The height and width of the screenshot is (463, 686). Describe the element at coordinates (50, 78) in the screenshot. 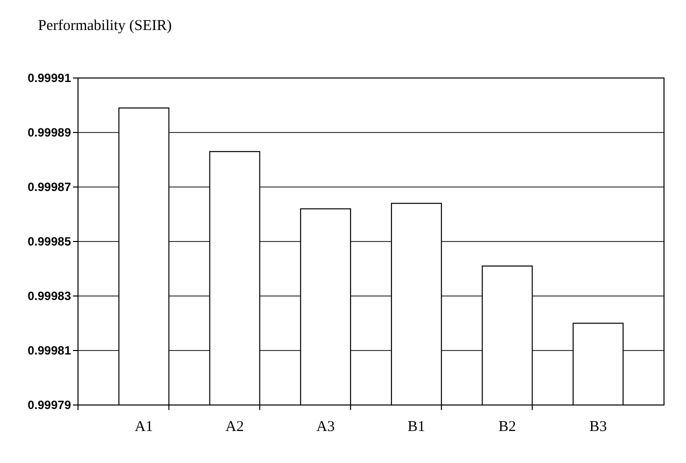

I see `y-tick-label: 0.99991` at that location.